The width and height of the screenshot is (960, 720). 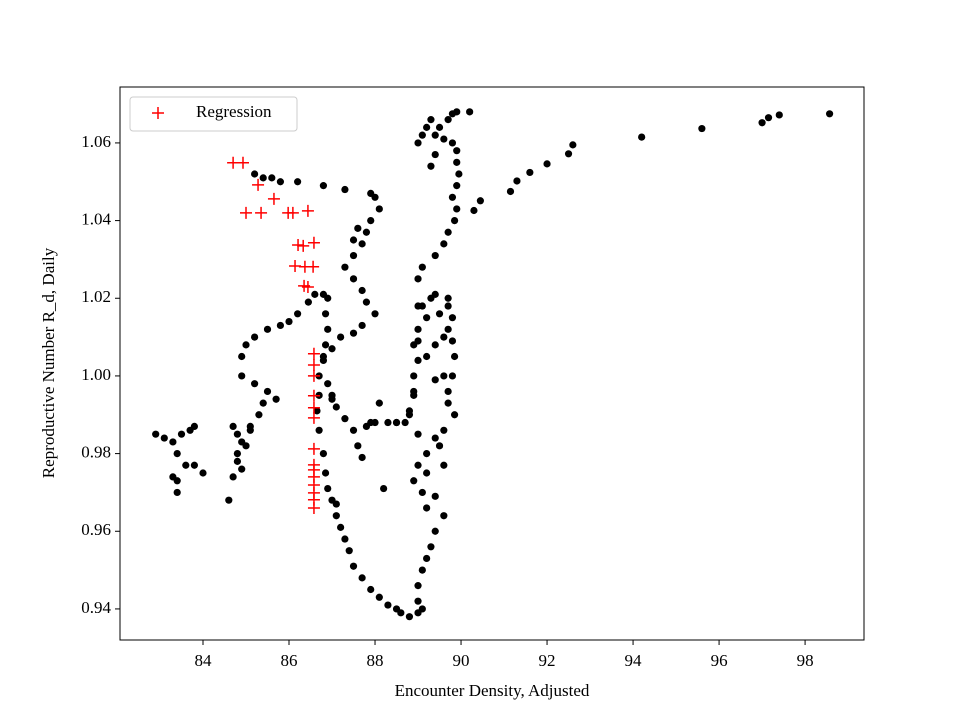 What do you see at coordinates (719, 660) in the screenshot?
I see `x-tick-label: 96` at bounding box center [719, 660].